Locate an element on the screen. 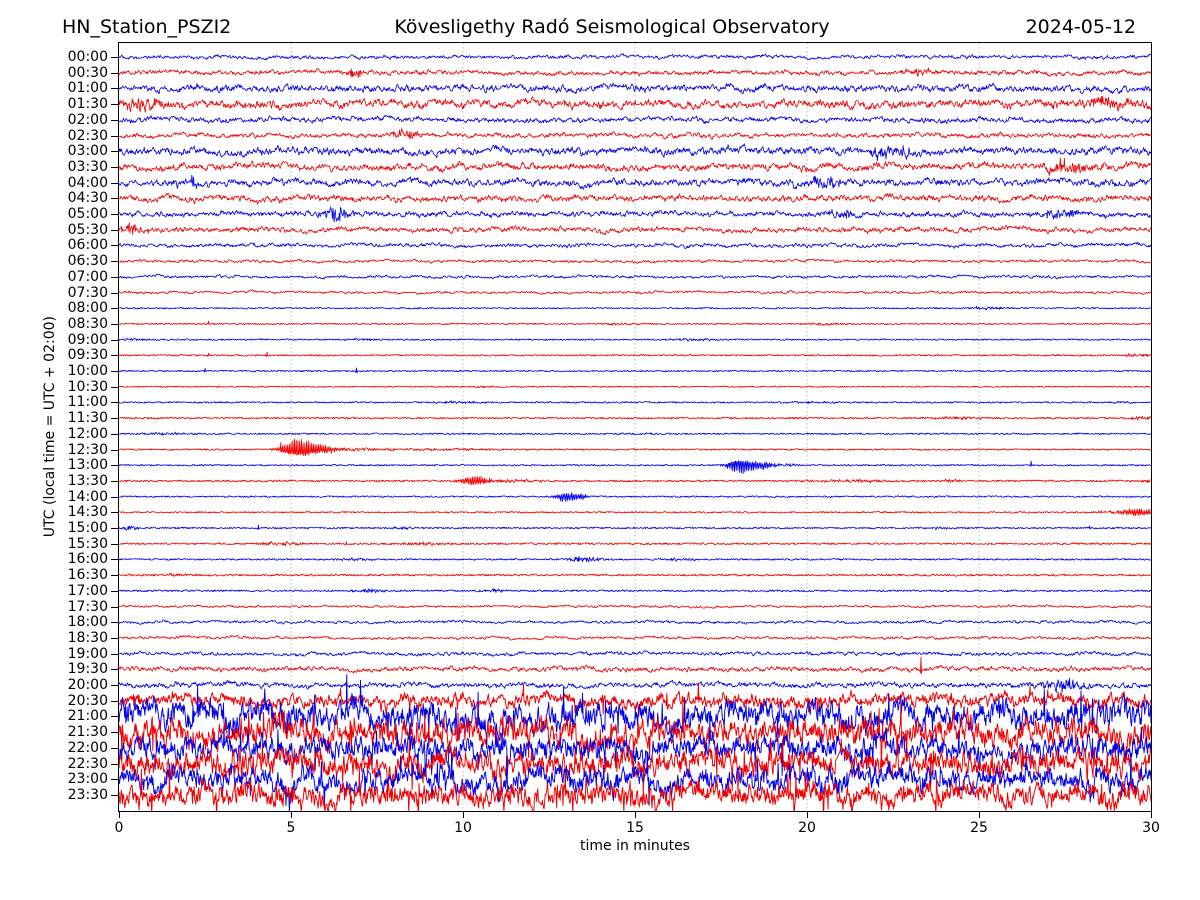 Image resolution: width=1200 pixels, height=900 pixels. time-row-label: 14:30 is located at coordinates (87, 512).